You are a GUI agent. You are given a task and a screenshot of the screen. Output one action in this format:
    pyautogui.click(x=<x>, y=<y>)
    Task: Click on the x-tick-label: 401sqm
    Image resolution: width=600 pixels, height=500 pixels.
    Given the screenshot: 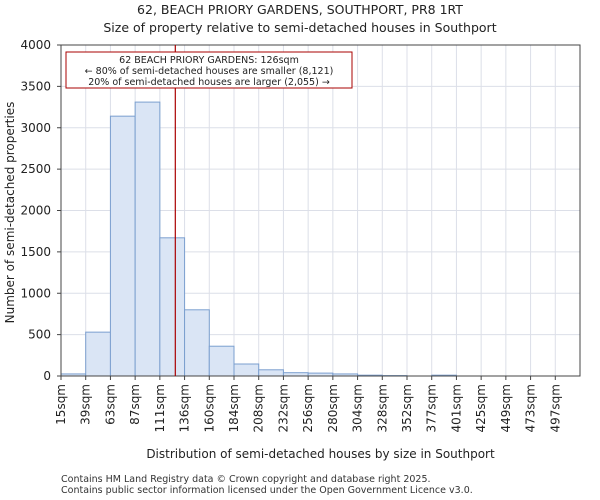 What is the action you would take?
    pyautogui.click(x=456, y=408)
    